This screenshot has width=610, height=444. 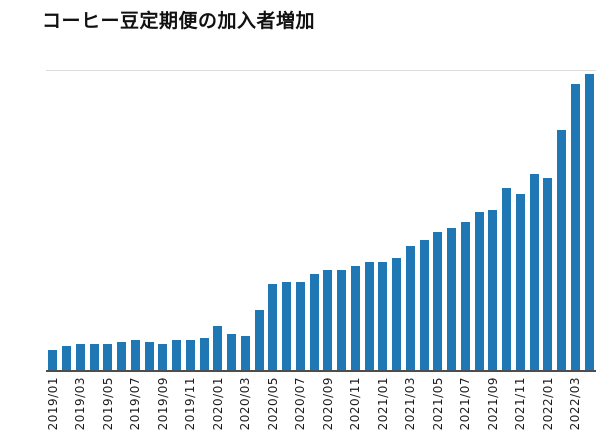 I want to click on chart-title: コーヒー豆定期便の加入者増加, so click(x=179, y=21).